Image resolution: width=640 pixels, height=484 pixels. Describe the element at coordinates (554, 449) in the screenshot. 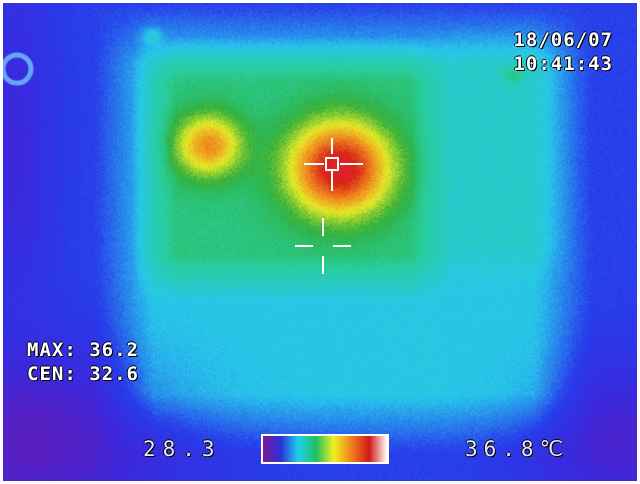

I see `scale-unit: ℃` at that location.